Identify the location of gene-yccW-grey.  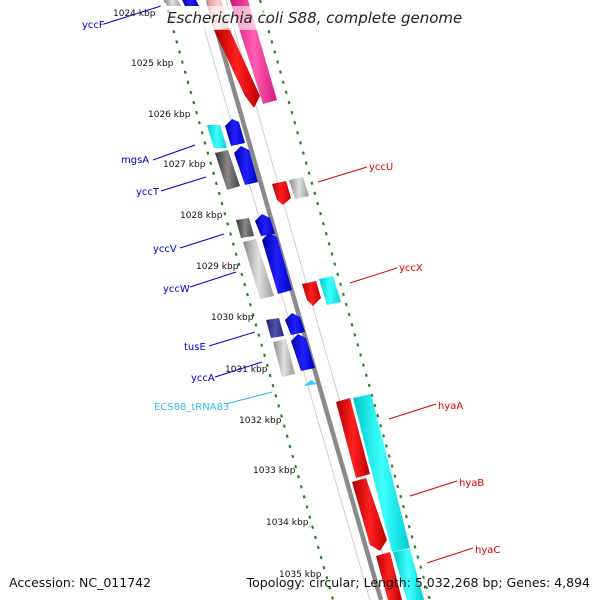
(258, 269).